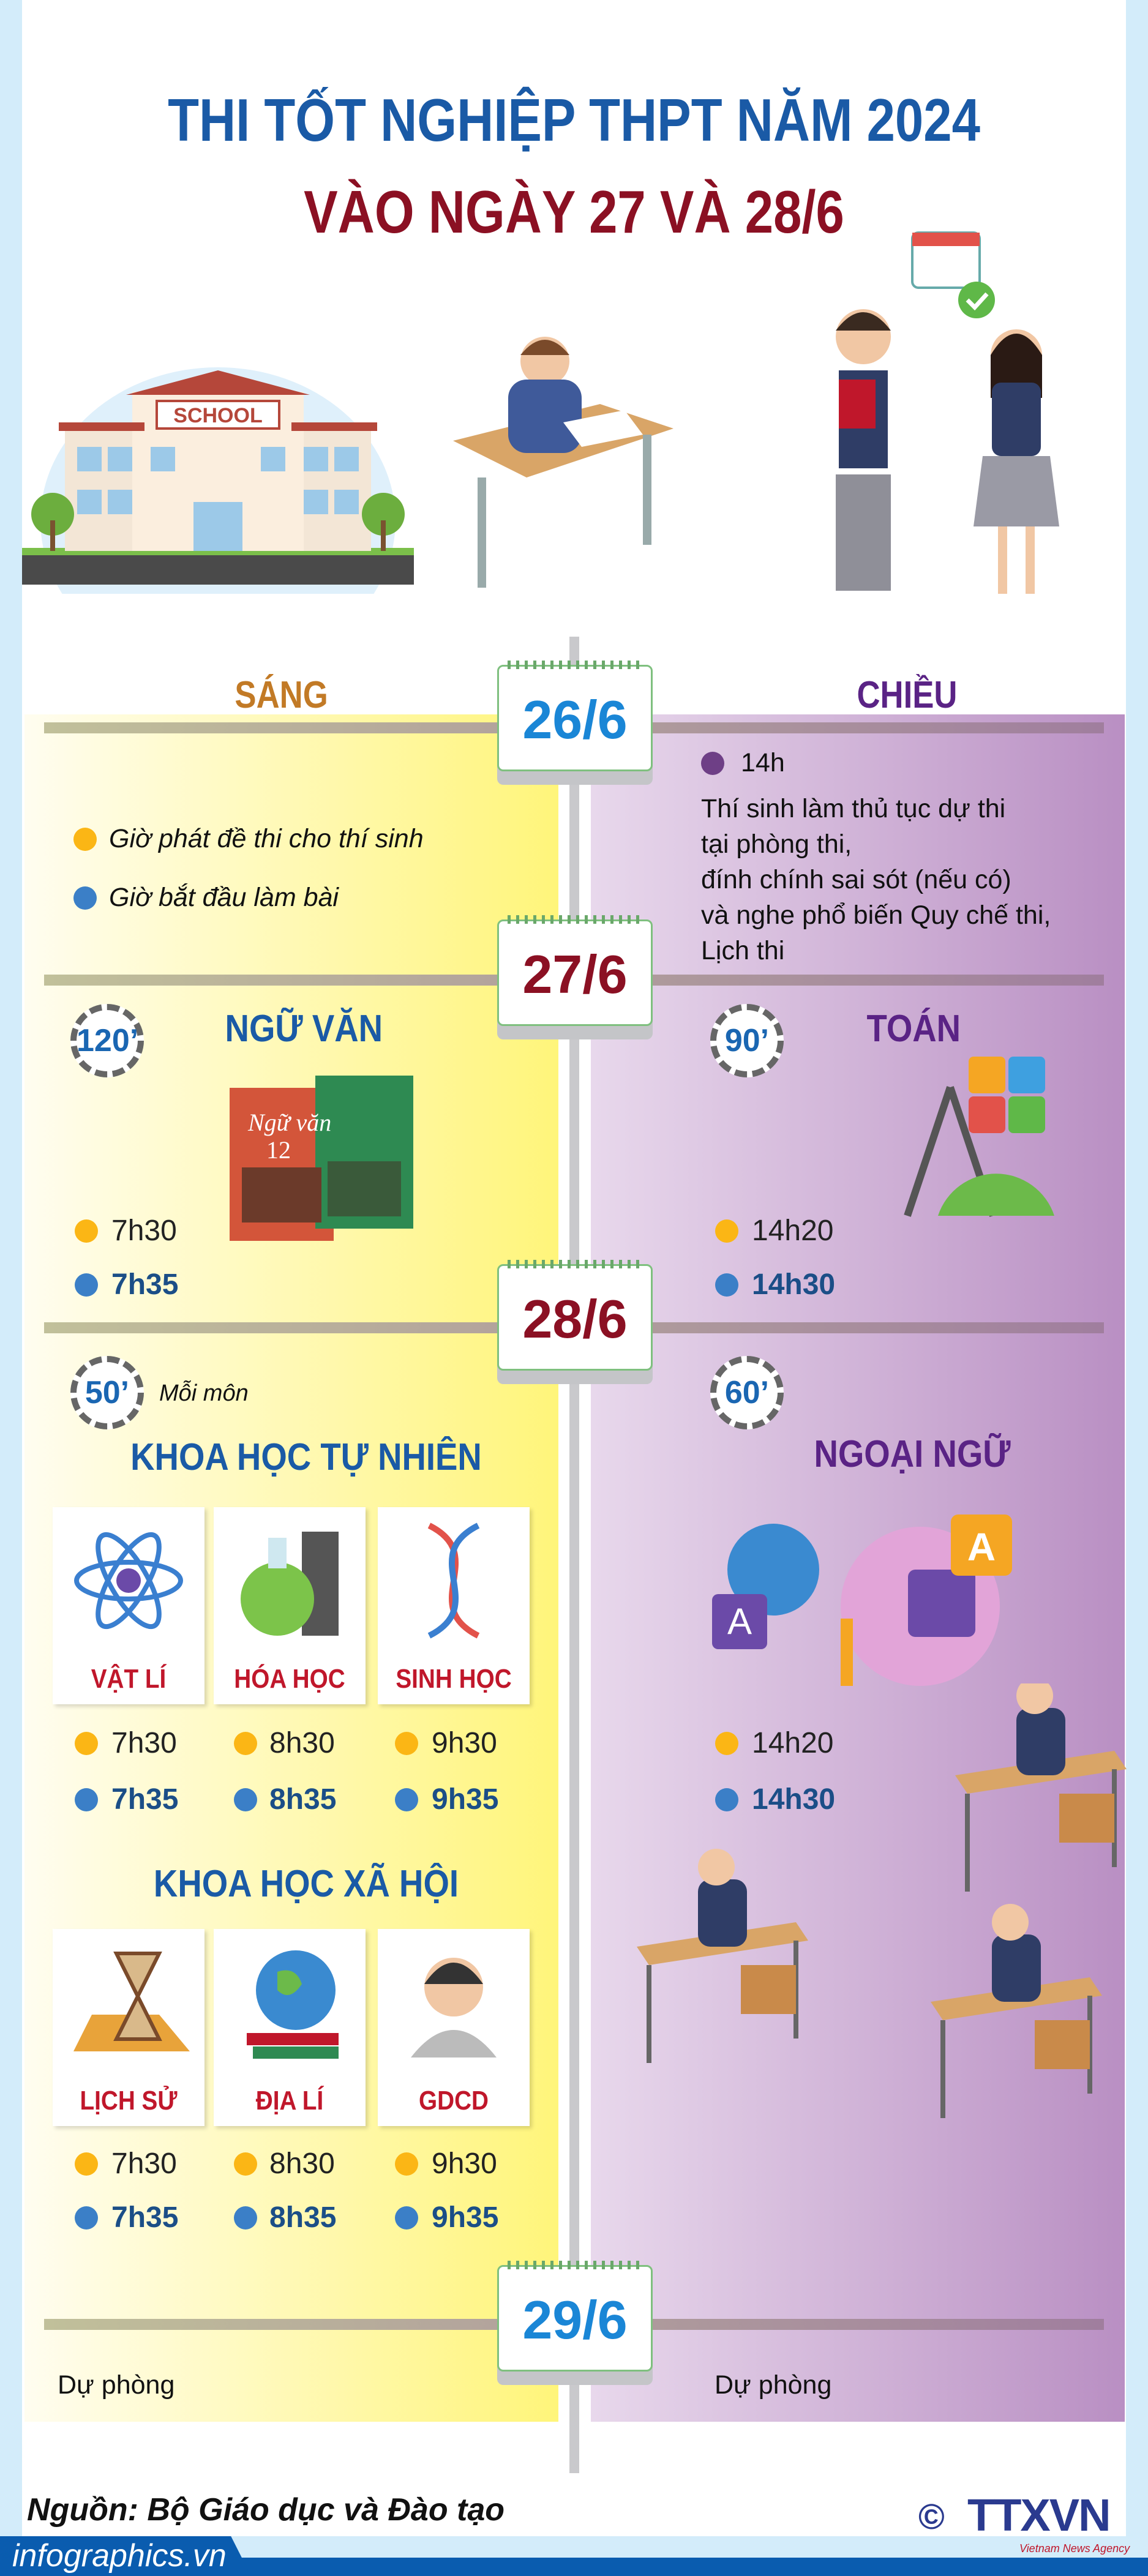  Describe the element at coordinates (575, 1315) in the screenshot. I see `date-28-6: 28/6` at that location.